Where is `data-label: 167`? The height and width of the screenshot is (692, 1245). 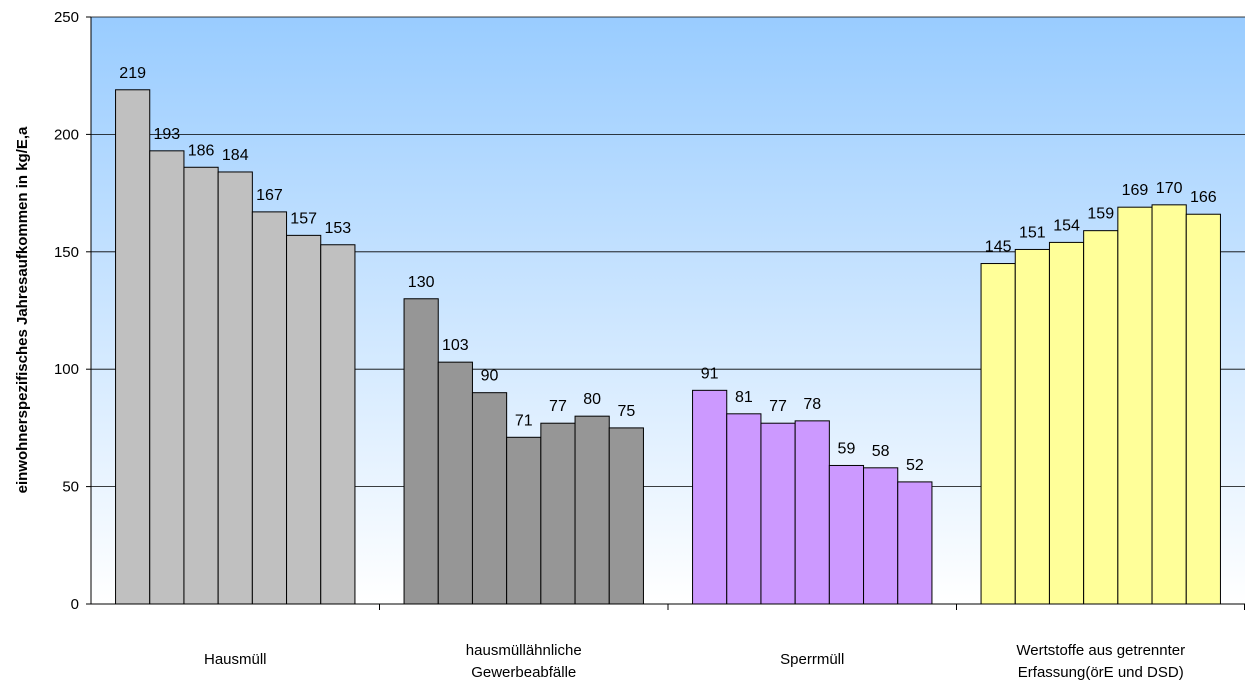
data-label: 167 is located at coordinates (269, 195).